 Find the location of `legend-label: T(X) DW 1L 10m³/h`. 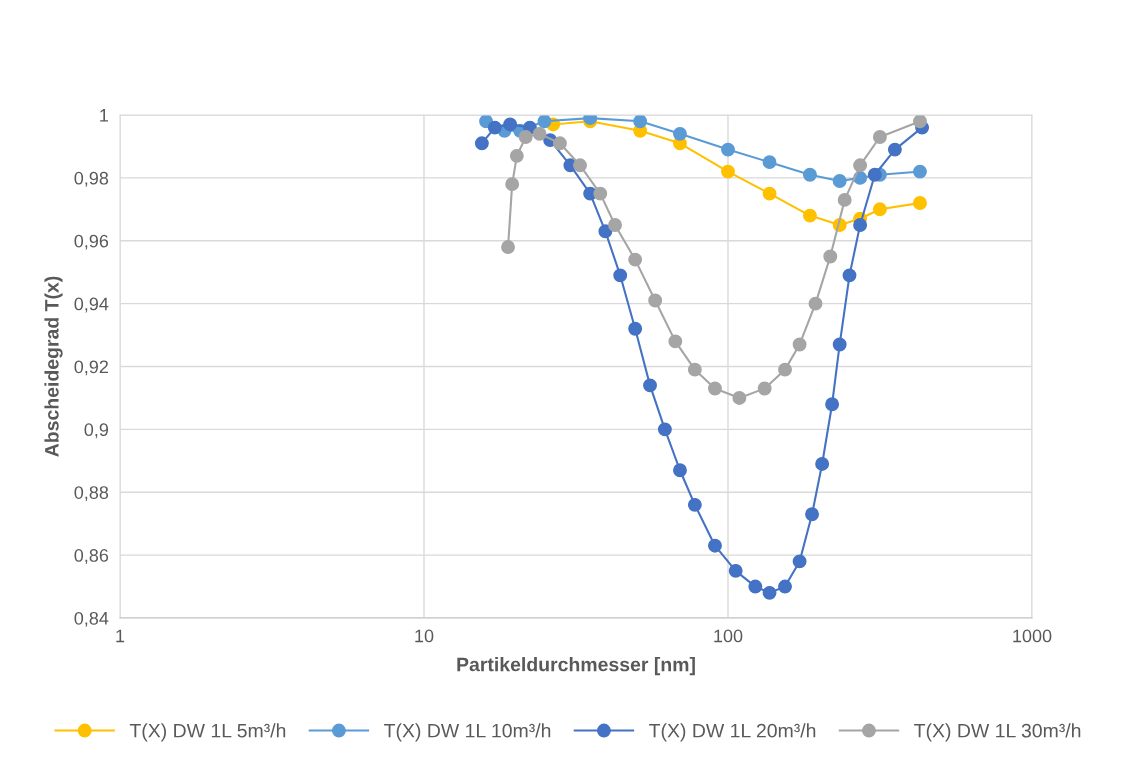

legend-label: T(X) DW 1L 10m³/h is located at coordinates (467, 732).